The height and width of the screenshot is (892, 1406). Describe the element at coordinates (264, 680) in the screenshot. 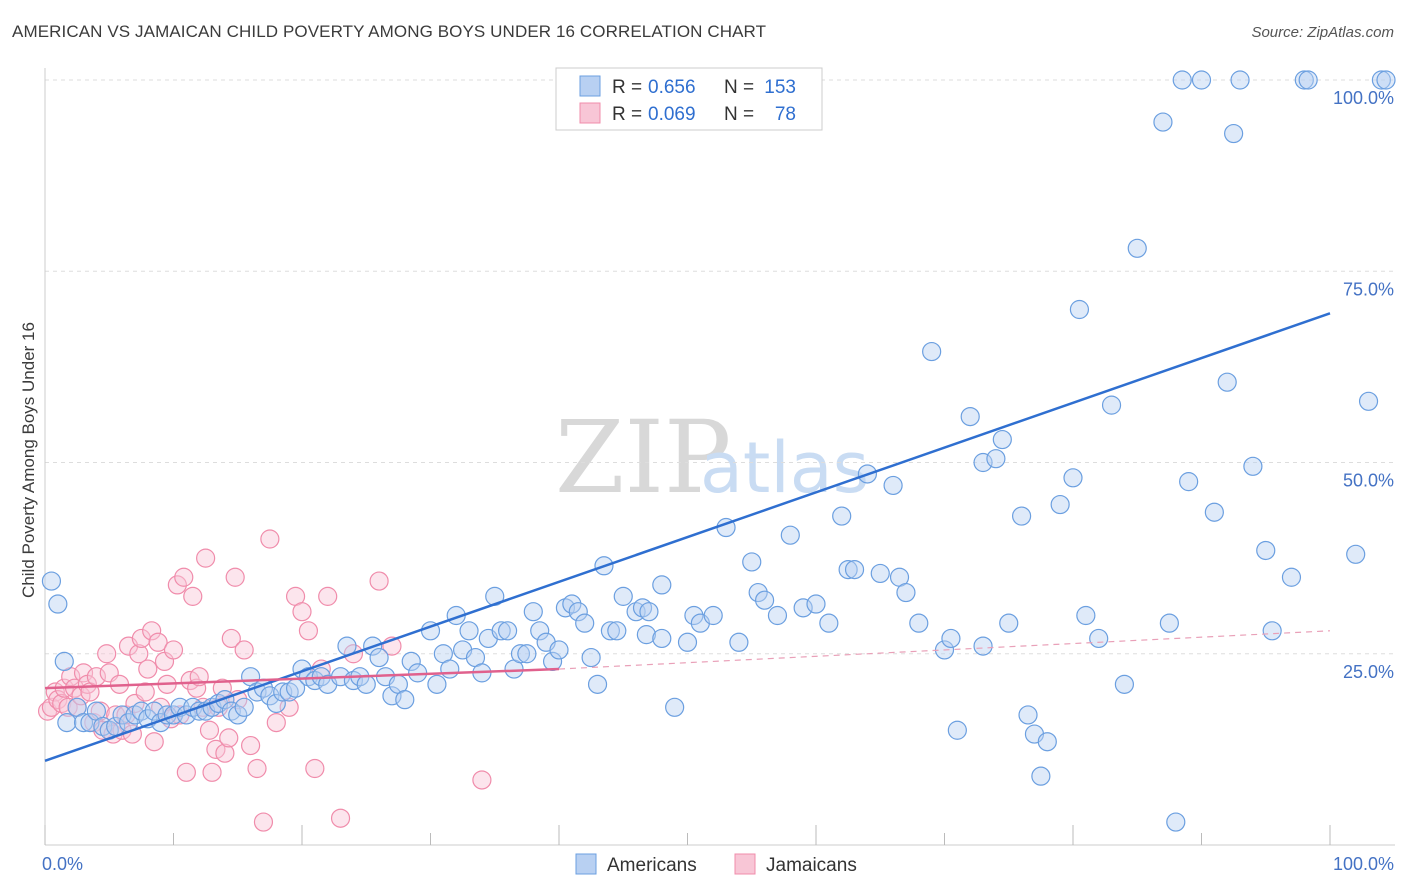

I see `jamaicans-points` at that location.